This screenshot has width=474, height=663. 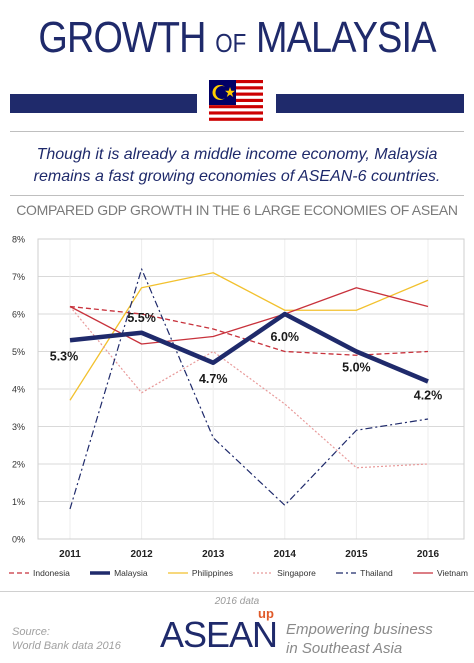 What do you see at coordinates (122, 37) in the screenshot?
I see `title-growth: GROWTH` at bounding box center [122, 37].